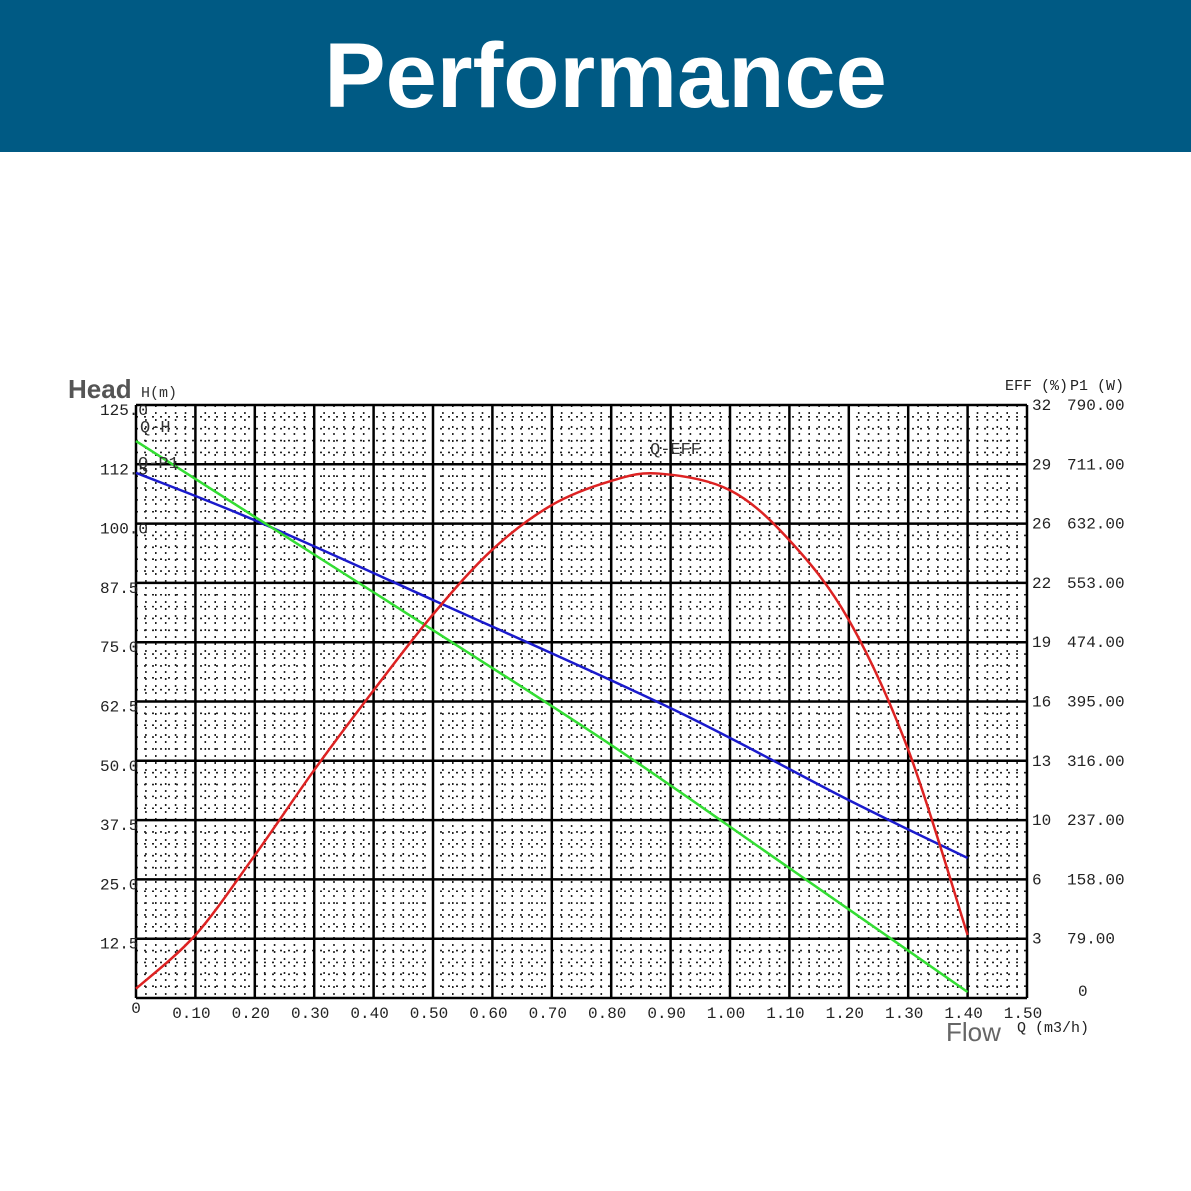 The width and height of the screenshot is (1191, 1191). What do you see at coordinates (605, 76) in the screenshot?
I see `page-title: Performance` at bounding box center [605, 76].